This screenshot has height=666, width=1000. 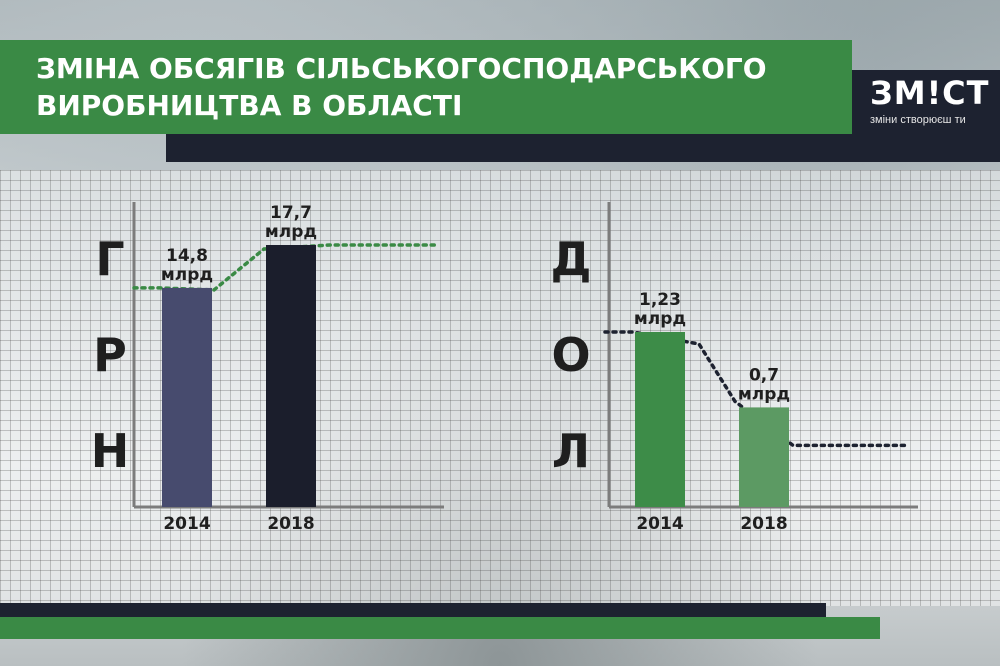 I want to click on chart-uah-unit-letter-1: Г, so click(x=109, y=259).